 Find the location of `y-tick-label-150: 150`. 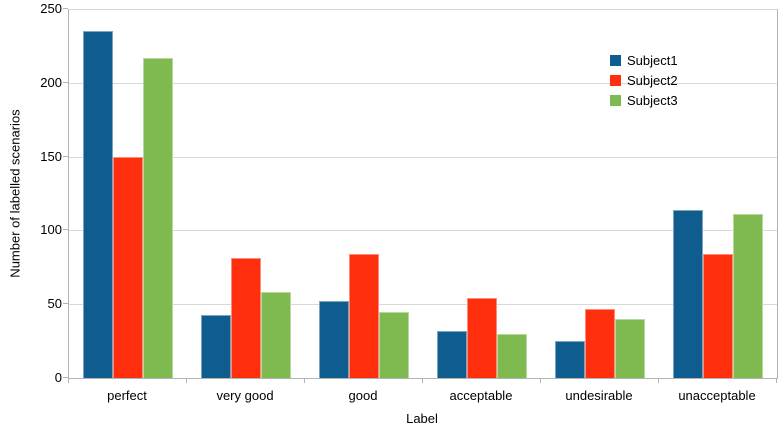

y-tick-label-150: 150 is located at coordinates (51, 156).